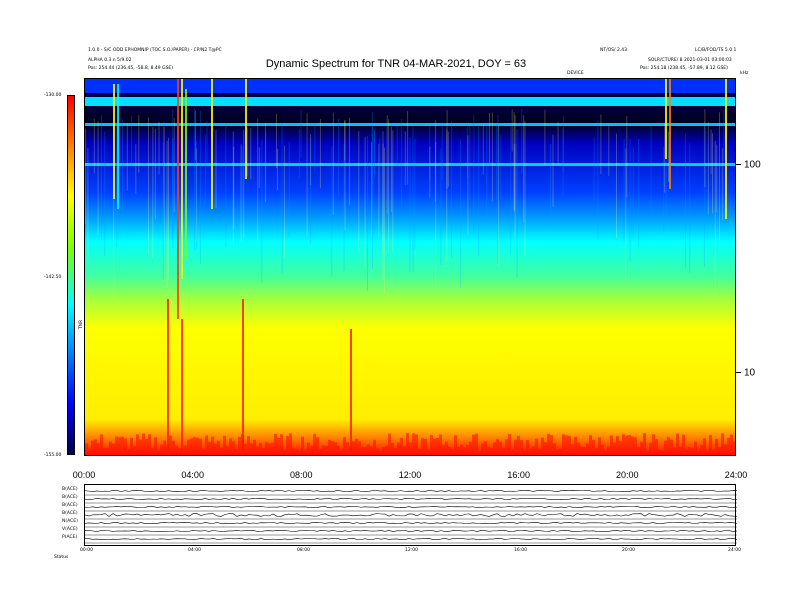  Describe the element at coordinates (520, 550) in the screenshot. I see `lower-x-tick-4: 16:00` at that location.